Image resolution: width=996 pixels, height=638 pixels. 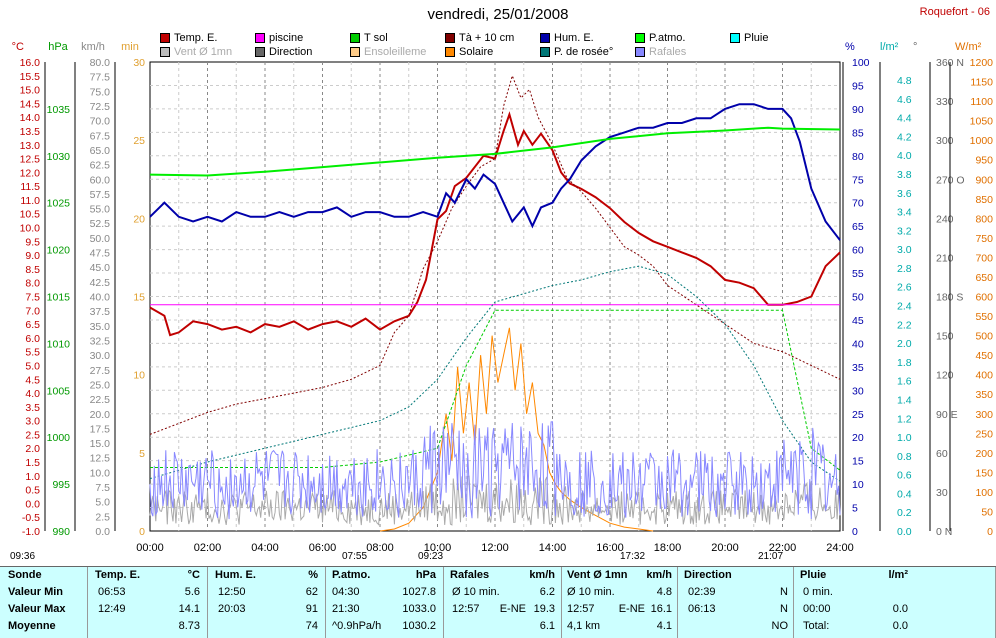 I want to click on x-tick-label: 16:00, so click(x=610, y=548).